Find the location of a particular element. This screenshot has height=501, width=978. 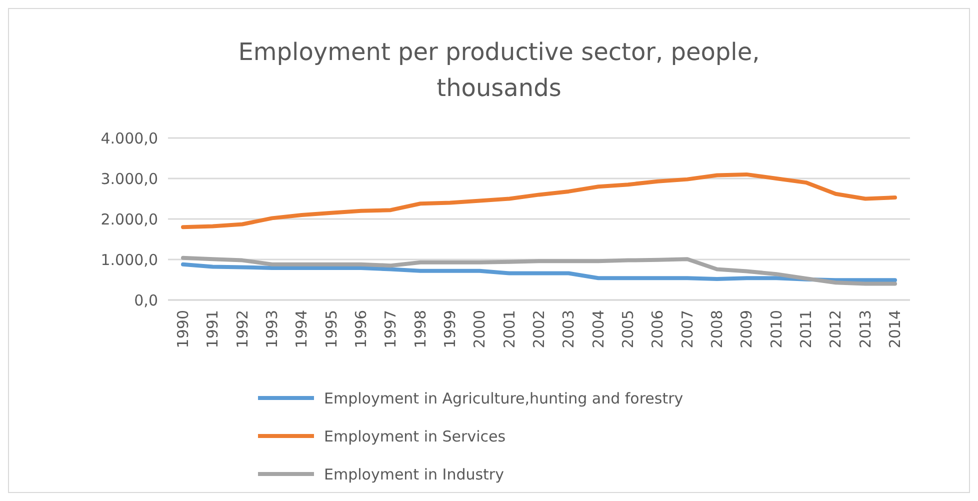

y-tick-label: 3.000,0 is located at coordinates (129, 179).